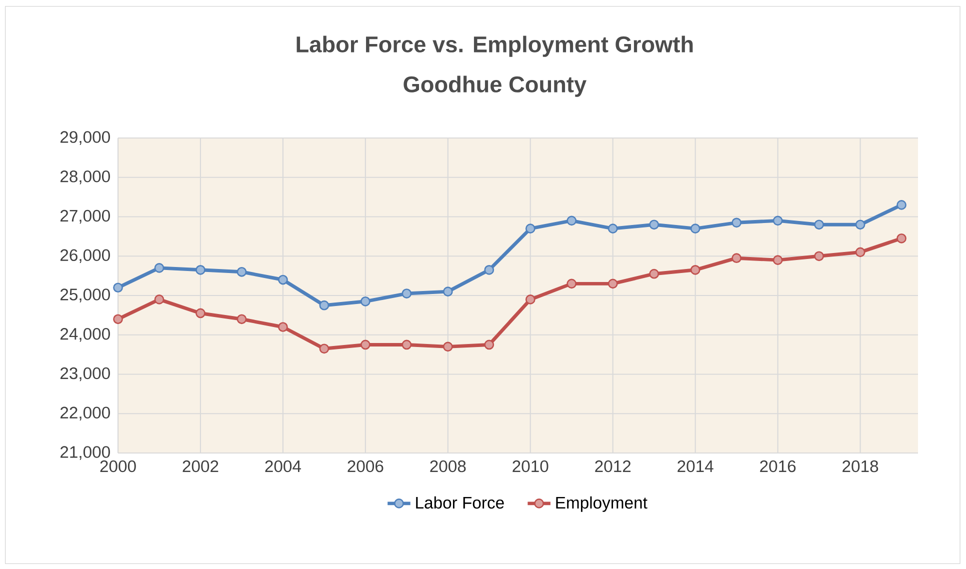 This screenshot has height=569, width=966. What do you see at coordinates (613, 466) in the screenshot?
I see `x-tick-label: 2012` at bounding box center [613, 466].